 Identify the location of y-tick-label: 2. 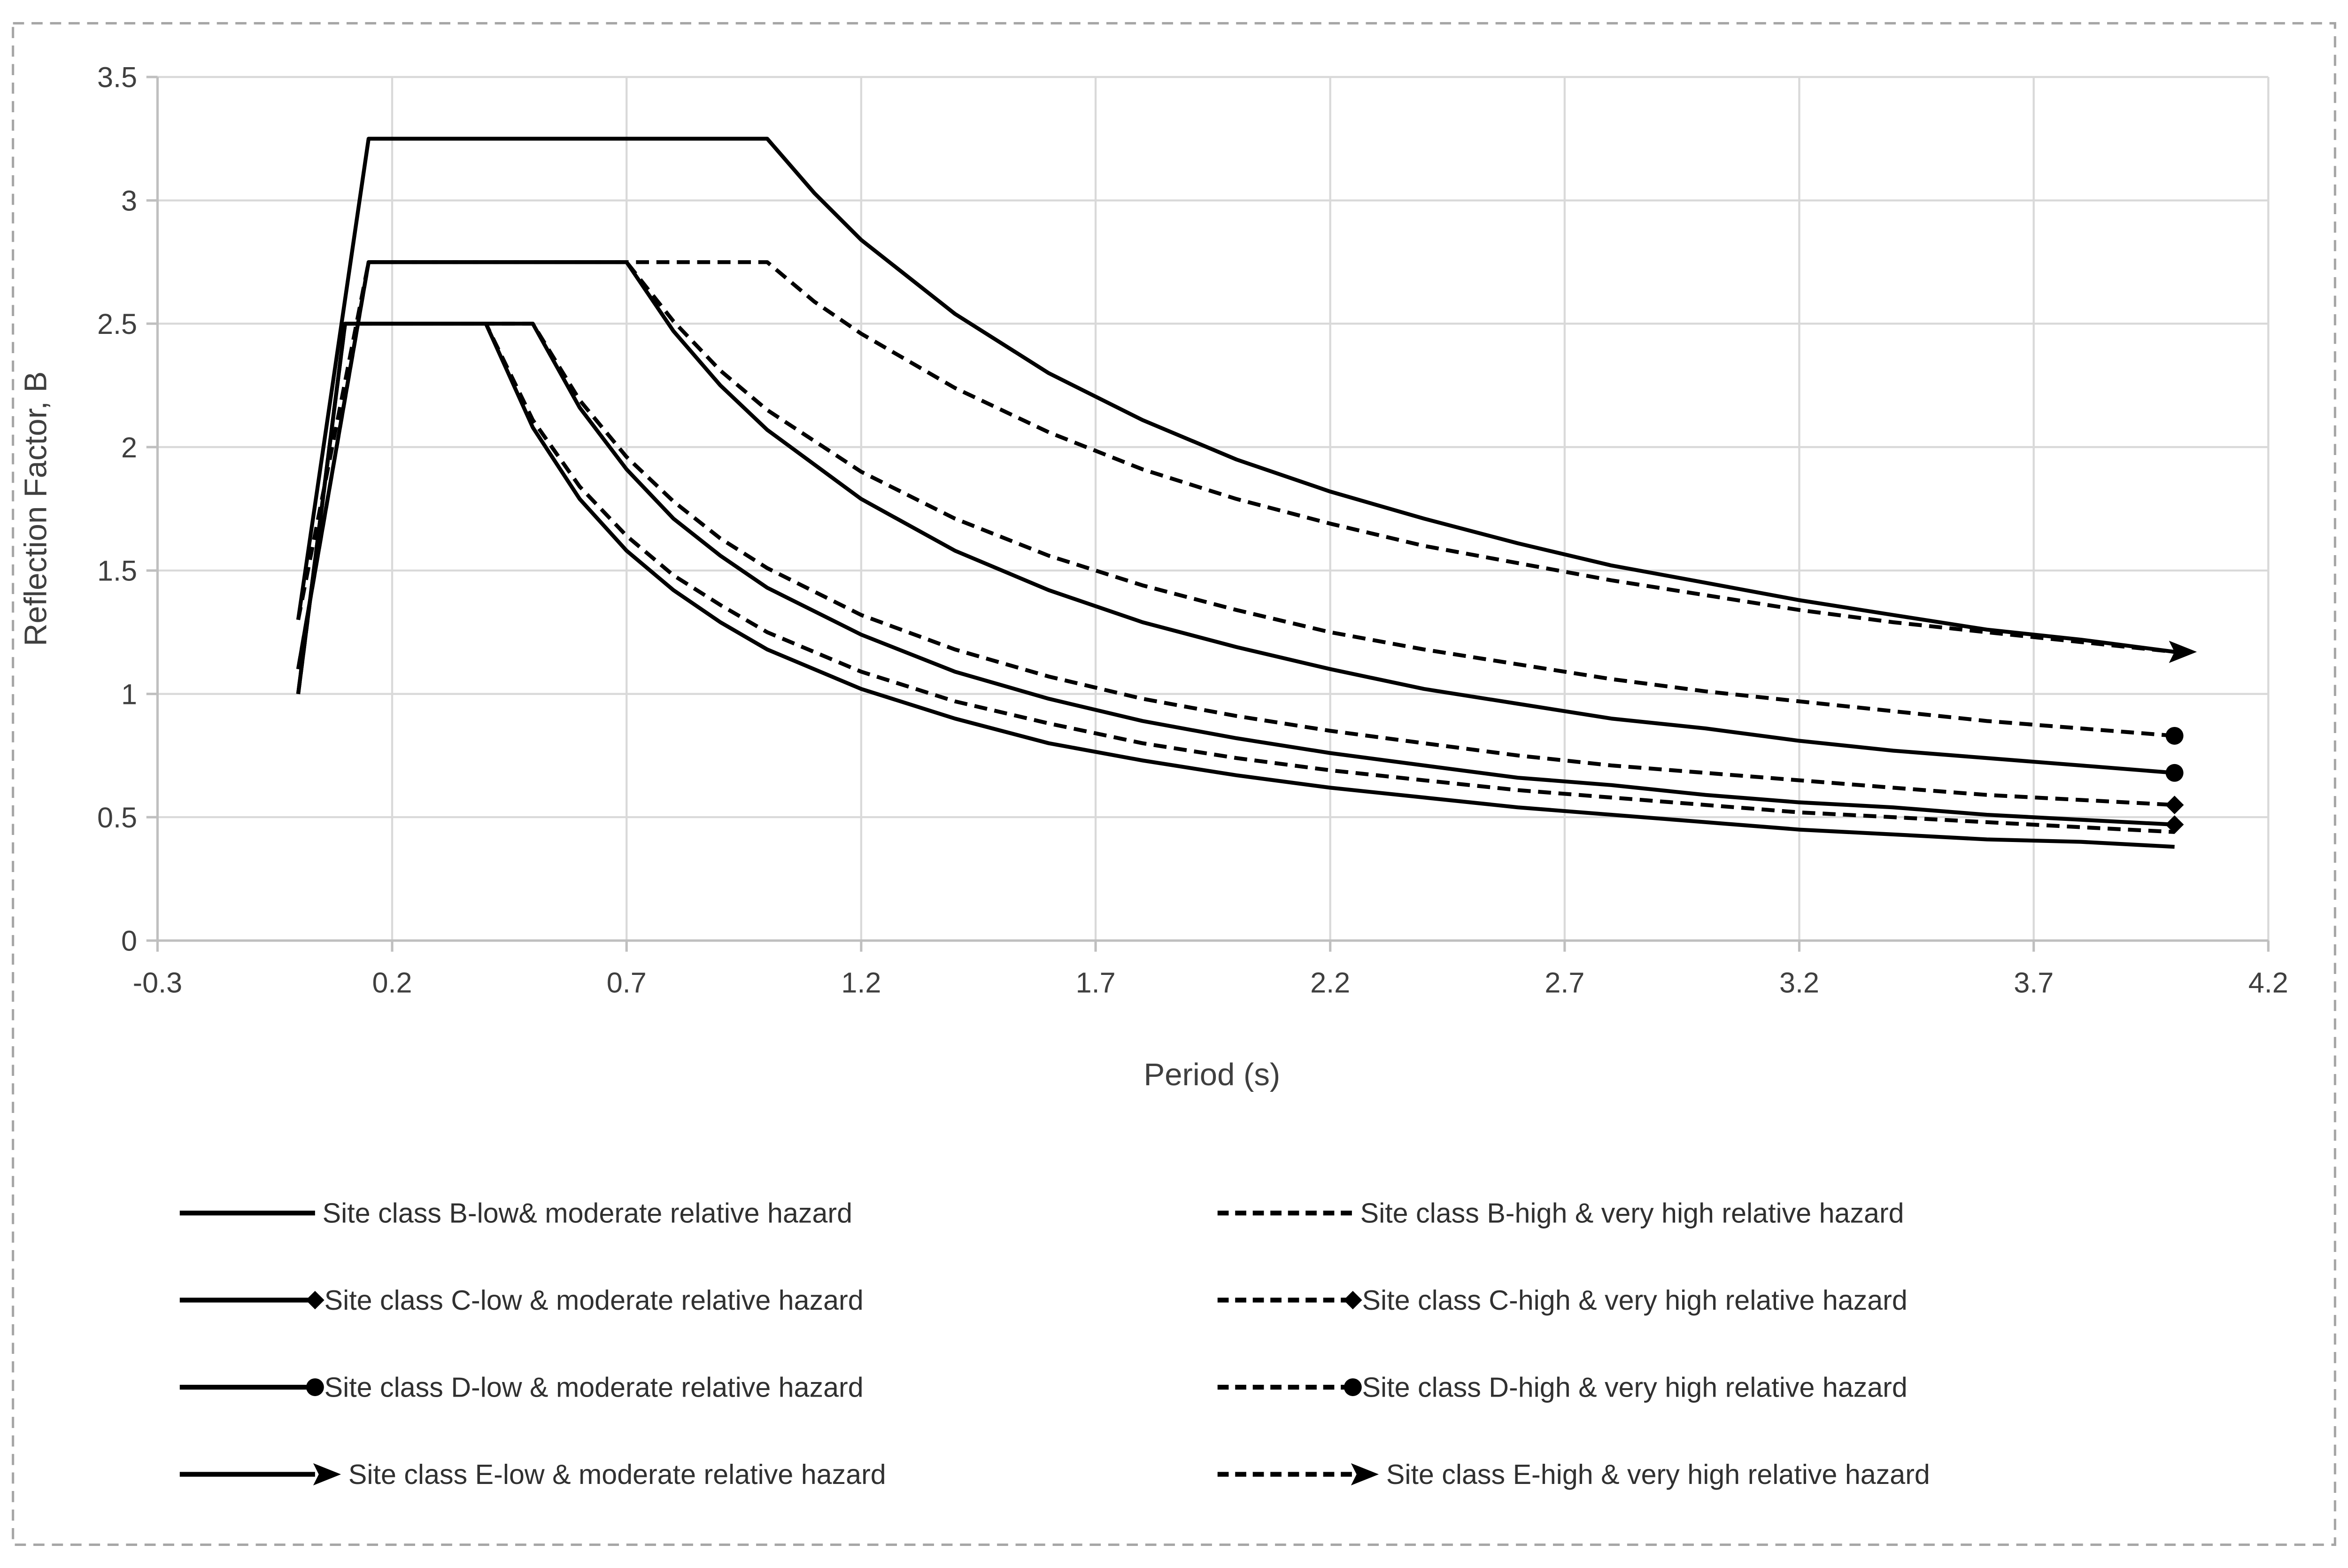
(129, 447).